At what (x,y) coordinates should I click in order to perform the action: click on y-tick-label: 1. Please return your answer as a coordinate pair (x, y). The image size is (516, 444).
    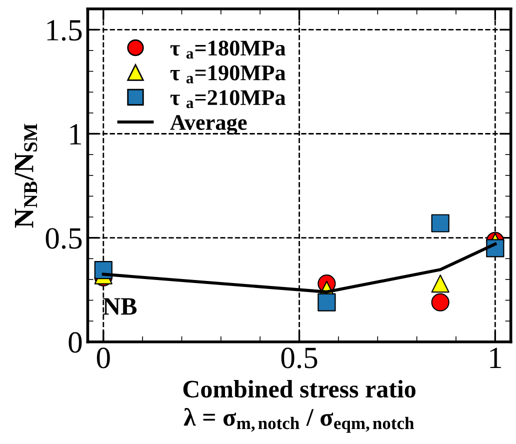
    Looking at the image, I should click on (76, 134).